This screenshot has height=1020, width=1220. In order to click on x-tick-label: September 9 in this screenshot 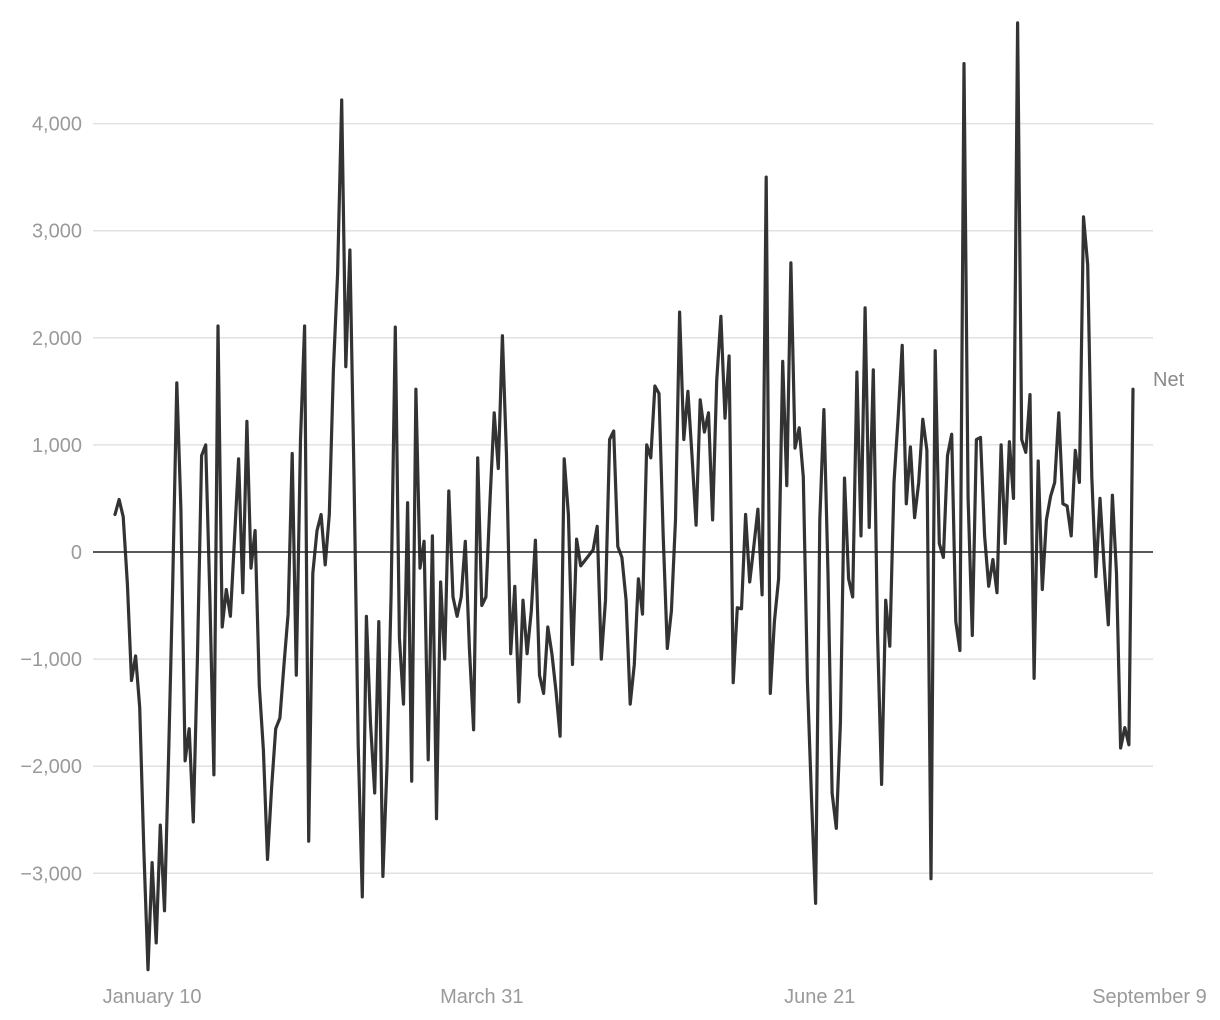, I will do `click(1149, 997)`.